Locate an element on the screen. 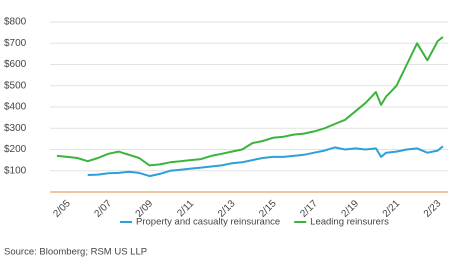  y-tick-label: $400 is located at coordinates (15, 107).